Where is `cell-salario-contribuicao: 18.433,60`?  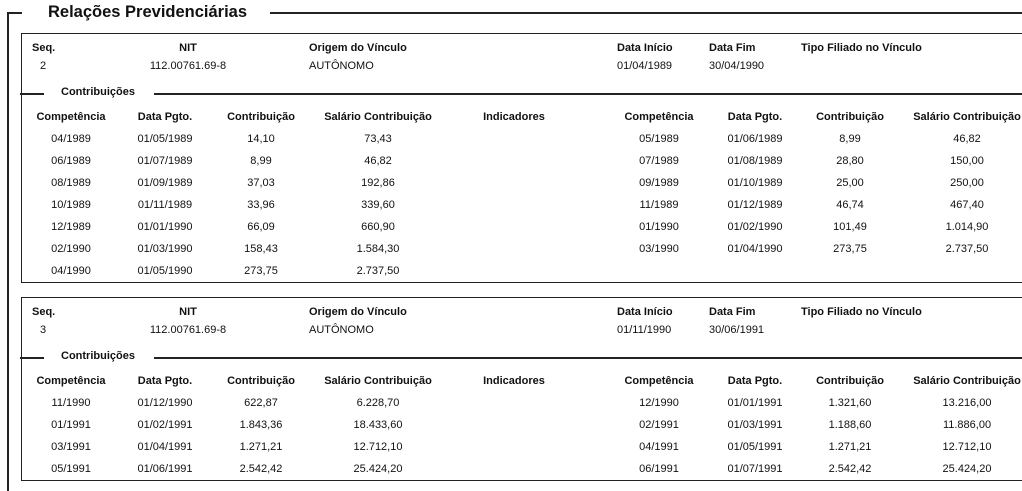
cell-salario-contribuicao: 18.433,60 is located at coordinates (378, 425).